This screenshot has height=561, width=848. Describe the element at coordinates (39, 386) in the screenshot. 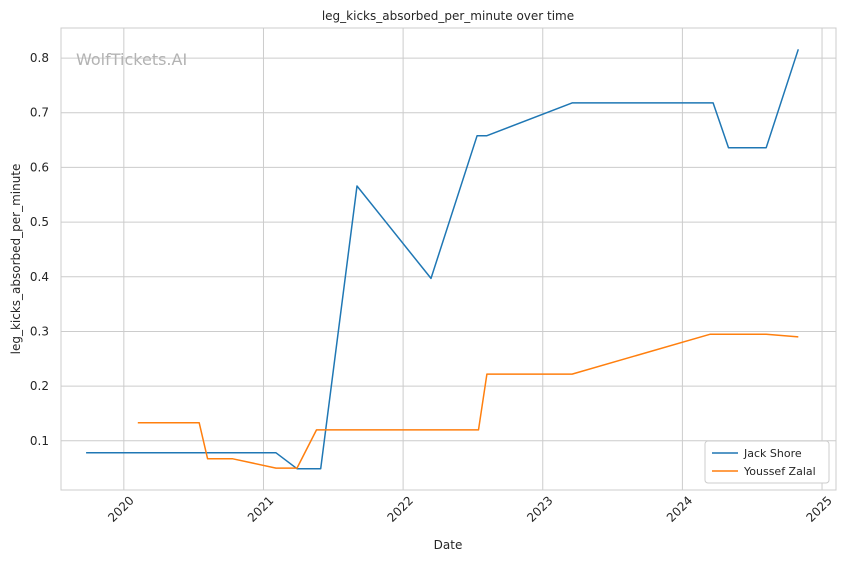

I see `y-tick-label: 0.2` at that location.